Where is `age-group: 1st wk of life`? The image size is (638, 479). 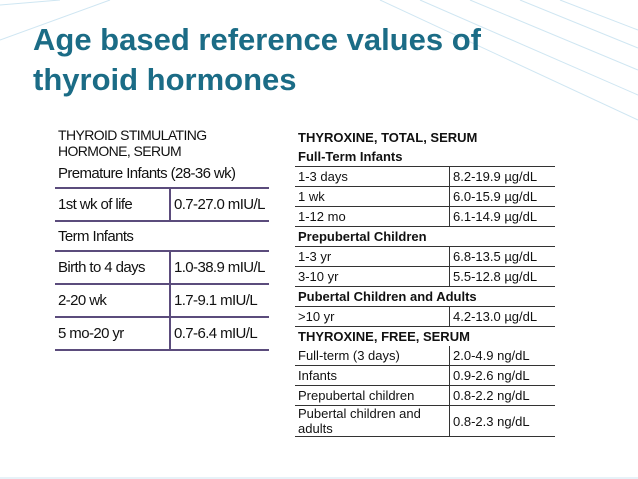 age-group: 1st wk of life is located at coordinates (113, 205).